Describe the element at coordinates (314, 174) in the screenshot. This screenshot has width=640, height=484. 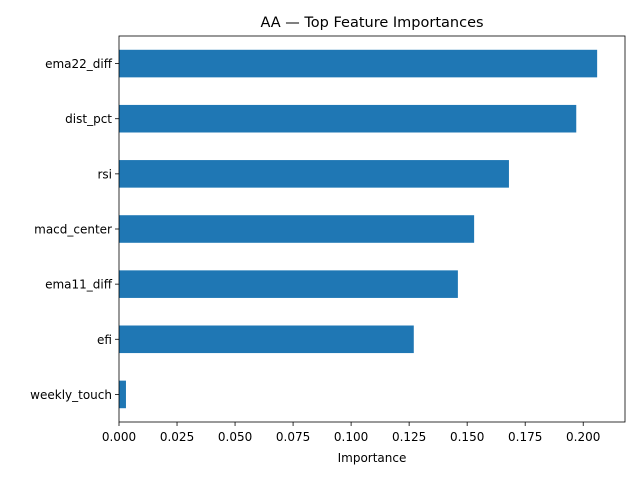
I see `bar-rsi` at that location.